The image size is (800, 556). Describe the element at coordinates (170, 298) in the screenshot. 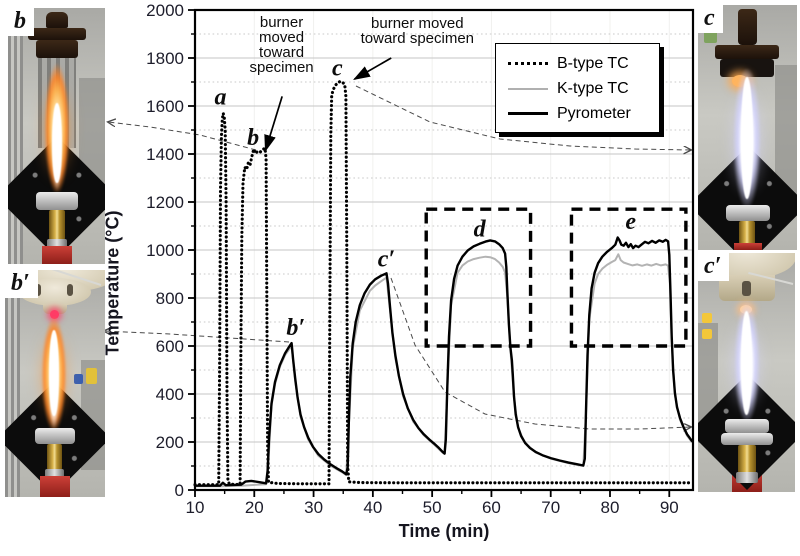

I see `y-tick-label: 800` at that location.